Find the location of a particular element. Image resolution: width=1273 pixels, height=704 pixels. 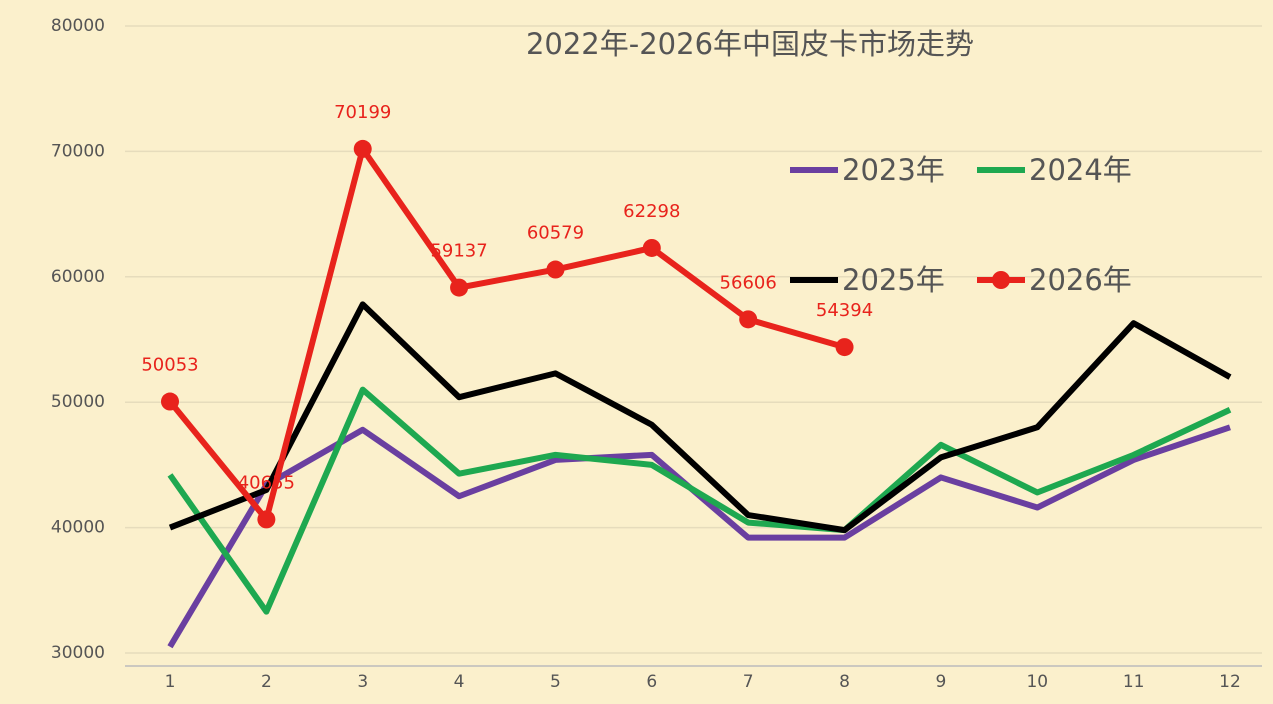

x-tick-label: 2 is located at coordinates (266, 682).